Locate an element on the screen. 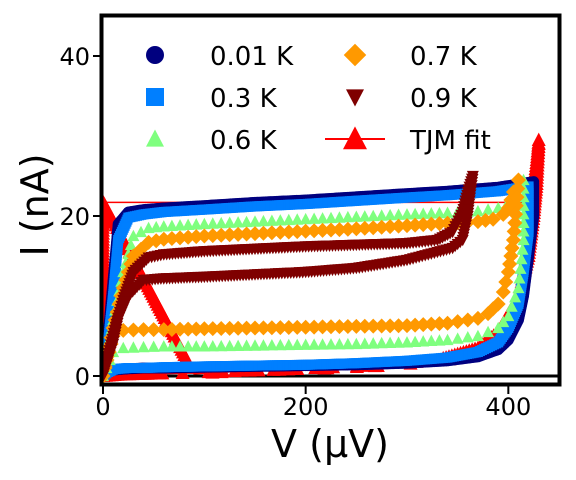 This screenshot has width=576, height=480. y-tick-label: 0 is located at coordinates (82, 377).